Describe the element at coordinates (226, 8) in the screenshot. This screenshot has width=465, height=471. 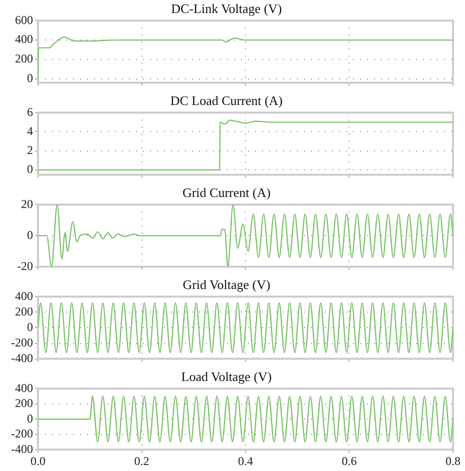
I see `chart-title: DC-Link Voltage (V)` at that location.